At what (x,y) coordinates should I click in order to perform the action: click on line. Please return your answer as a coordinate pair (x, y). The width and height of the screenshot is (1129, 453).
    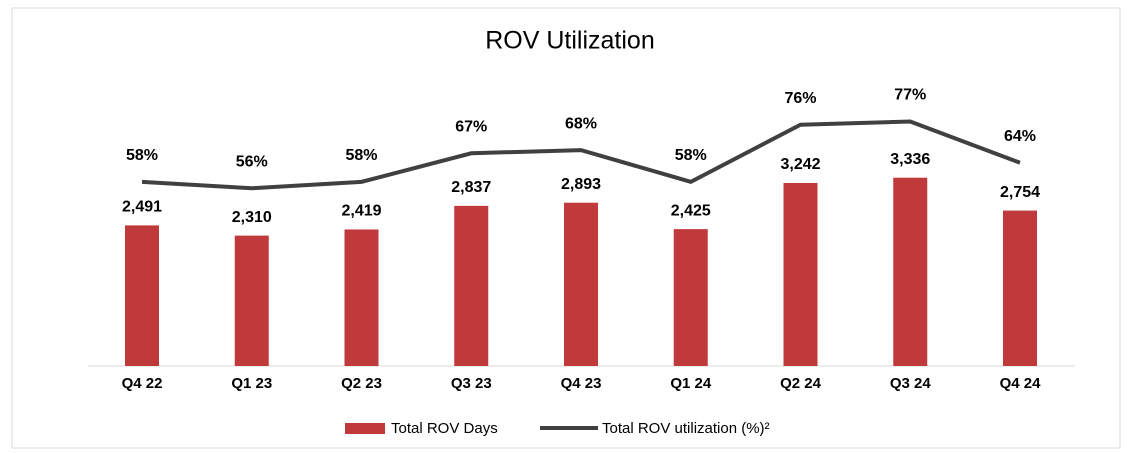
    Looking at the image, I should click on (581, 155).